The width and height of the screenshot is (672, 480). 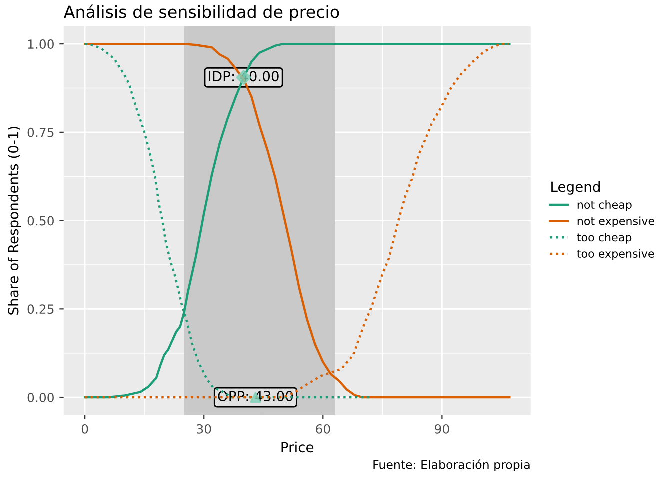 What do you see at coordinates (41, 397) in the screenshot?
I see `y-tick-label: 0.00` at bounding box center [41, 397].